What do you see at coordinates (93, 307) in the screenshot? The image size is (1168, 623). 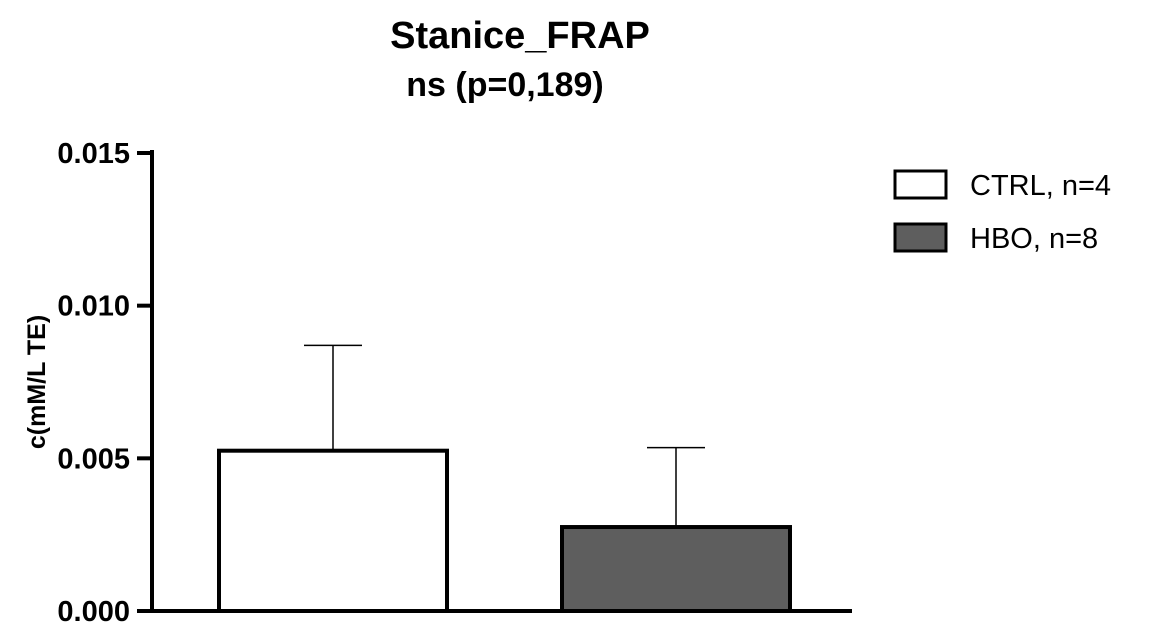 I see `y-tick-label: 0.010` at bounding box center [93, 307].